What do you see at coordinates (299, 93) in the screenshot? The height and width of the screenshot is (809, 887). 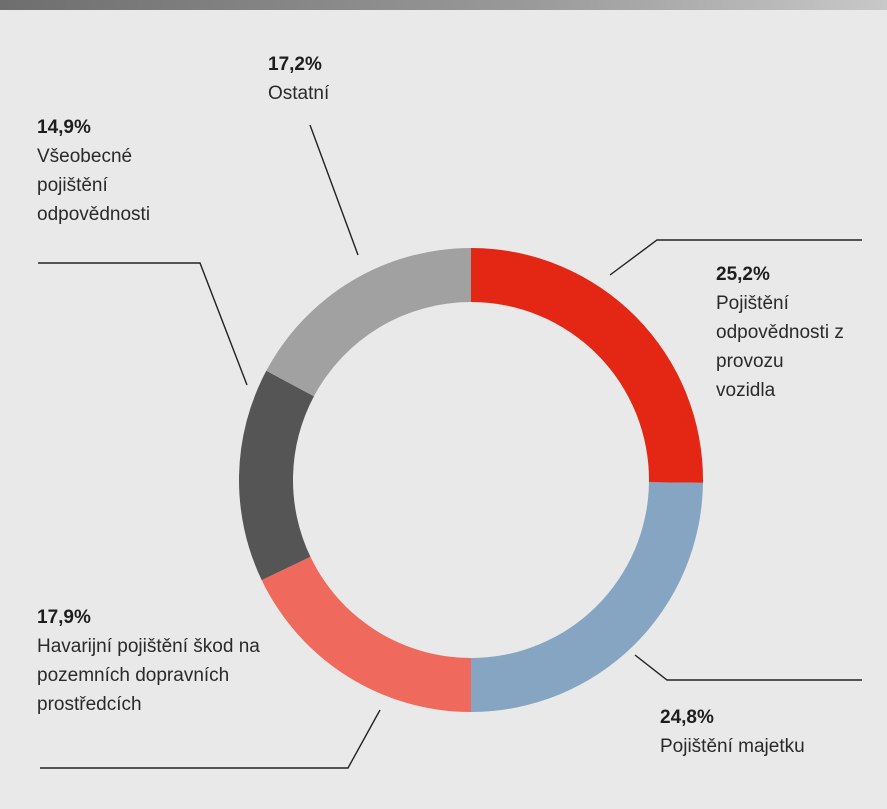 I see `category-label: Ostatní` at bounding box center [299, 93].